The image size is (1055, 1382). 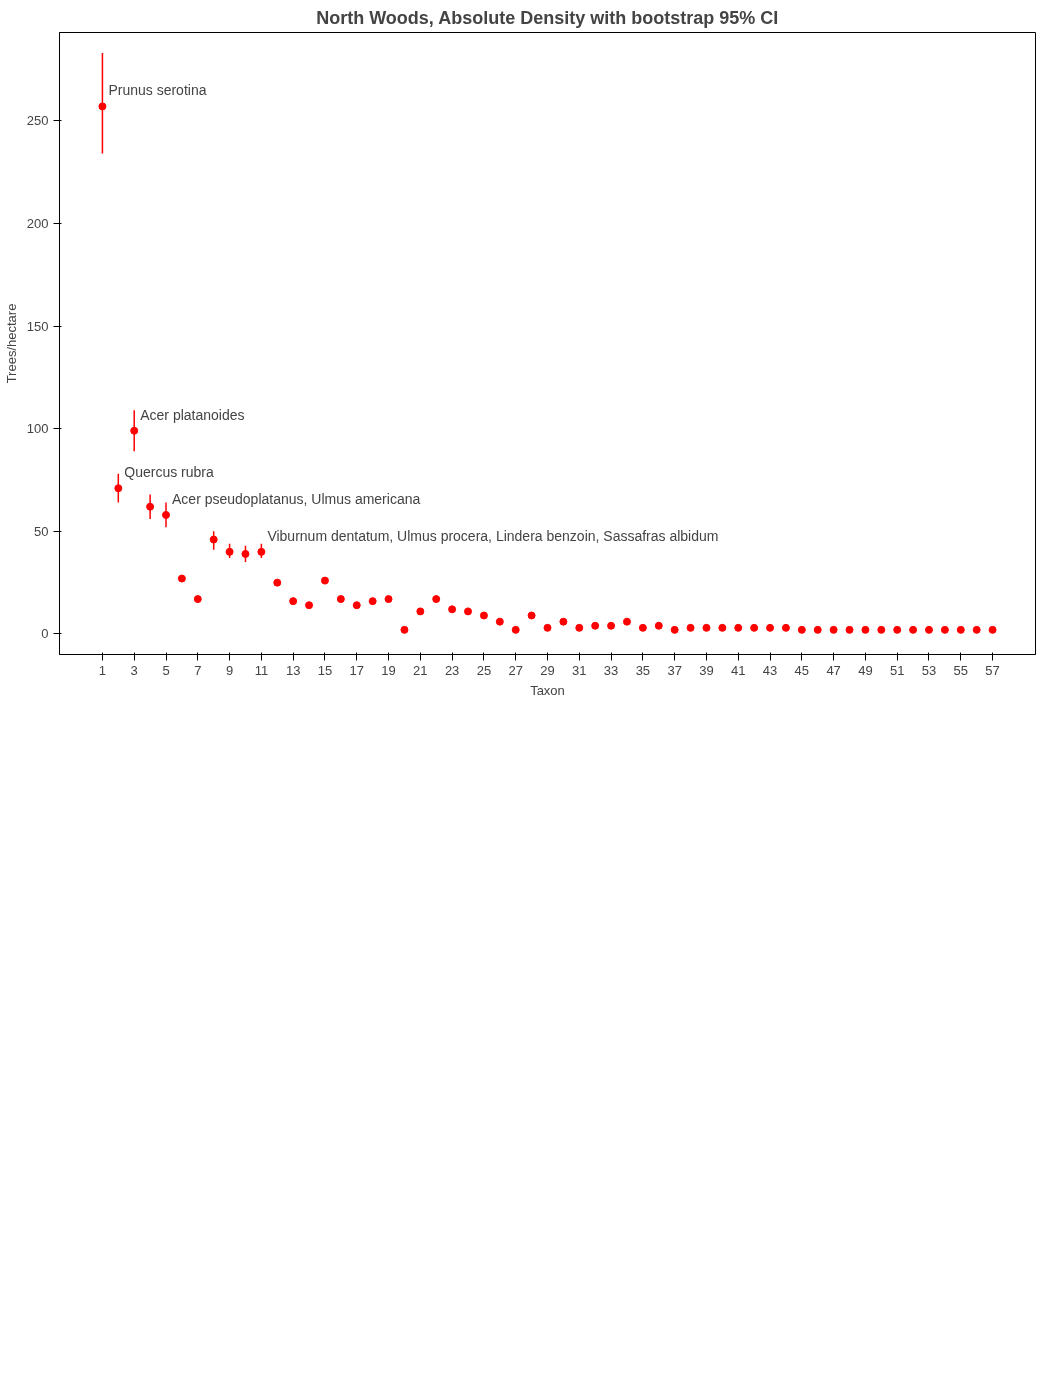 What do you see at coordinates (897, 670) in the screenshot?
I see `x-tick-label: 51` at bounding box center [897, 670].